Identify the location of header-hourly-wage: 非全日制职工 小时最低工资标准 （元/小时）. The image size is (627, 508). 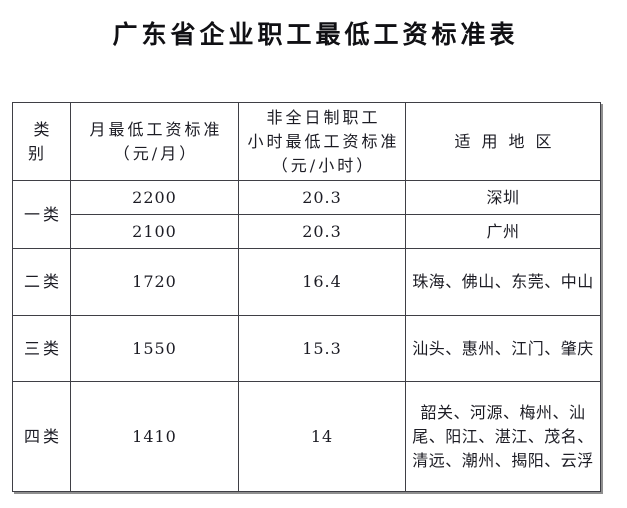
(322, 141).